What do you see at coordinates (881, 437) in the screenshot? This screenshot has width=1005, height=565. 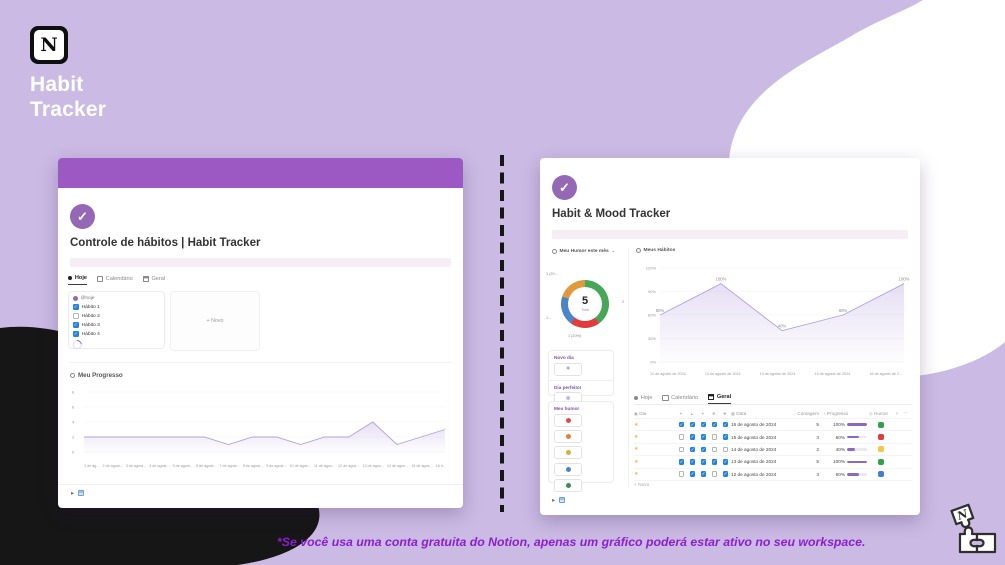 I see `humor-cell` at bounding box center [881, 437].